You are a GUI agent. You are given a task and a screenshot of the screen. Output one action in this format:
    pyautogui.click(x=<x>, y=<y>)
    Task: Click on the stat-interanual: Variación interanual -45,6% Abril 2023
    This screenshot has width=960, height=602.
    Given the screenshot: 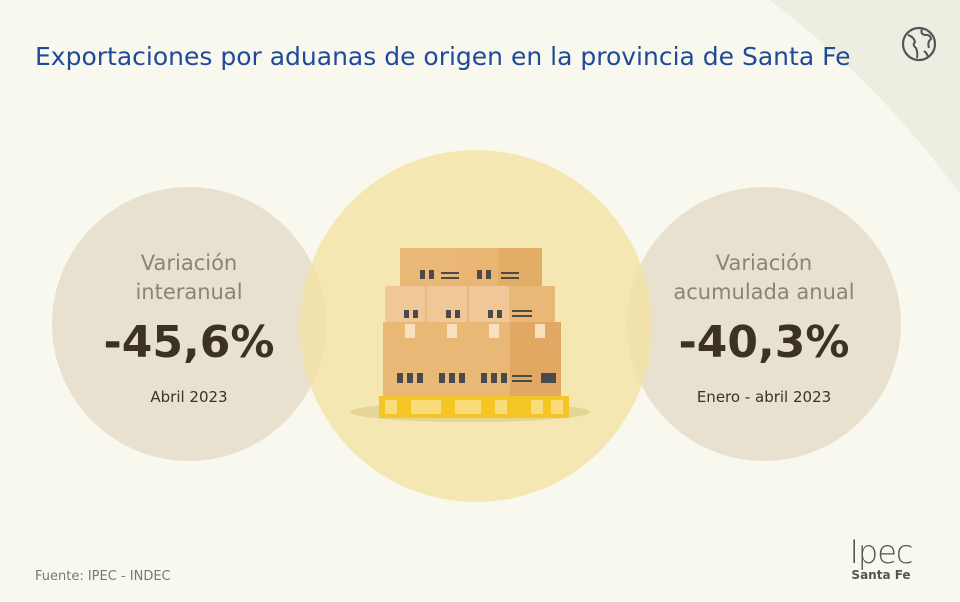 What is the action you would take?
    pyautogui.click(x=189, y=324)
    